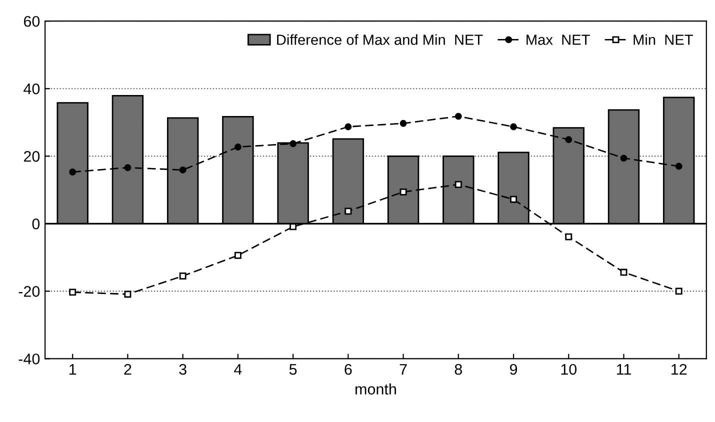 The height and width of the screenshot is (422, 715). What do you see at coordinates (32, 21) in the screenshot?
I see `y-tick-label: 60` at bounding box center [32, 21].